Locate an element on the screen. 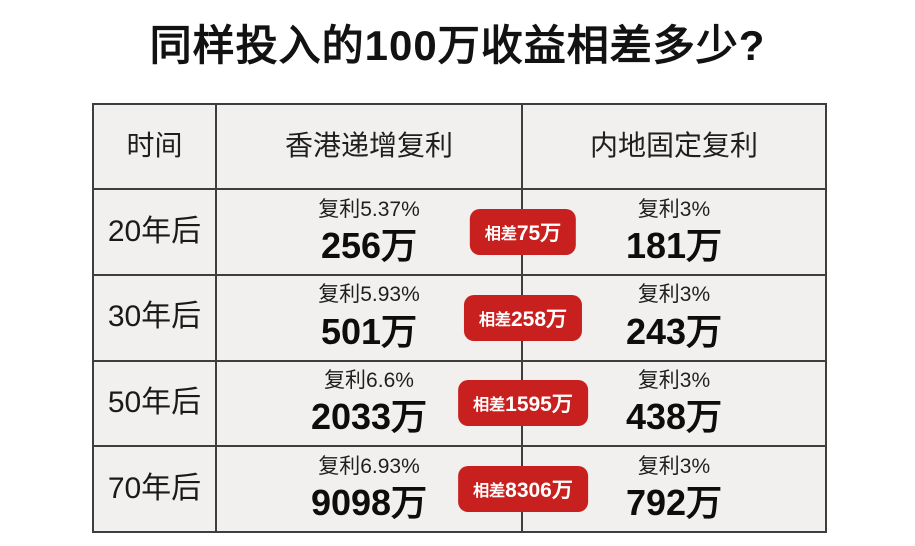 Image resolution: width=915 pixels, height=546 pixels. mainland-value-label: 181万 is located at coordinates (674, 245).